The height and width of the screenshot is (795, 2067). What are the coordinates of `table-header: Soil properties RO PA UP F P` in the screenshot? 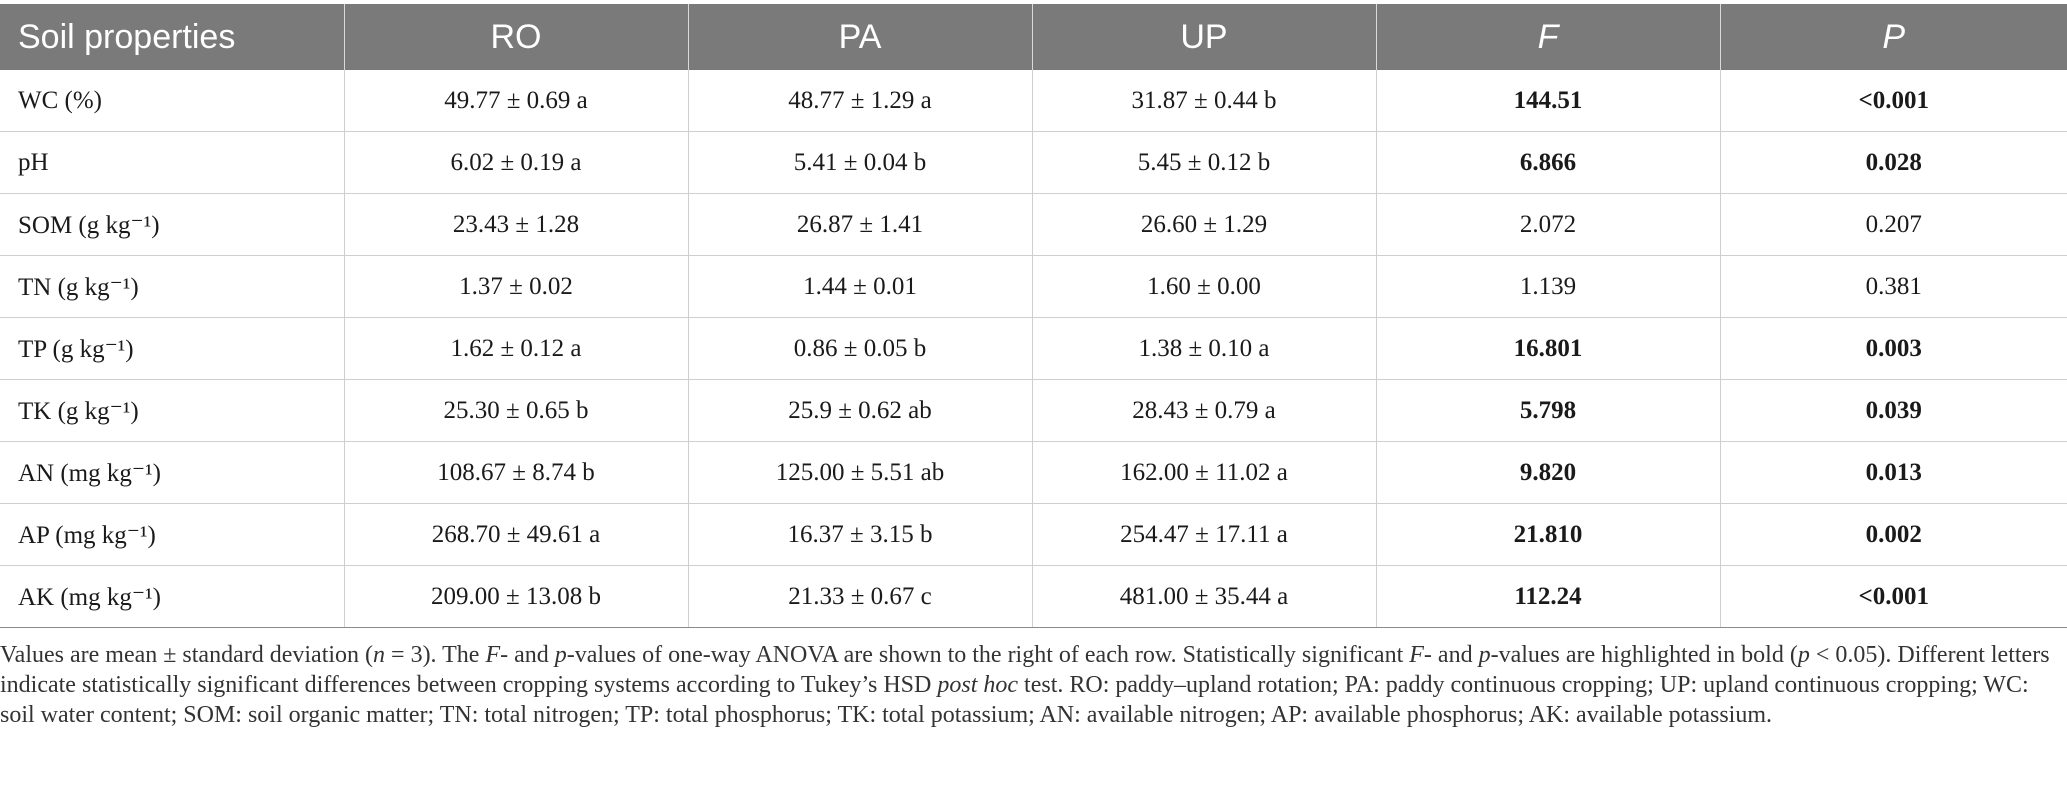 It's located at (1033, 37).